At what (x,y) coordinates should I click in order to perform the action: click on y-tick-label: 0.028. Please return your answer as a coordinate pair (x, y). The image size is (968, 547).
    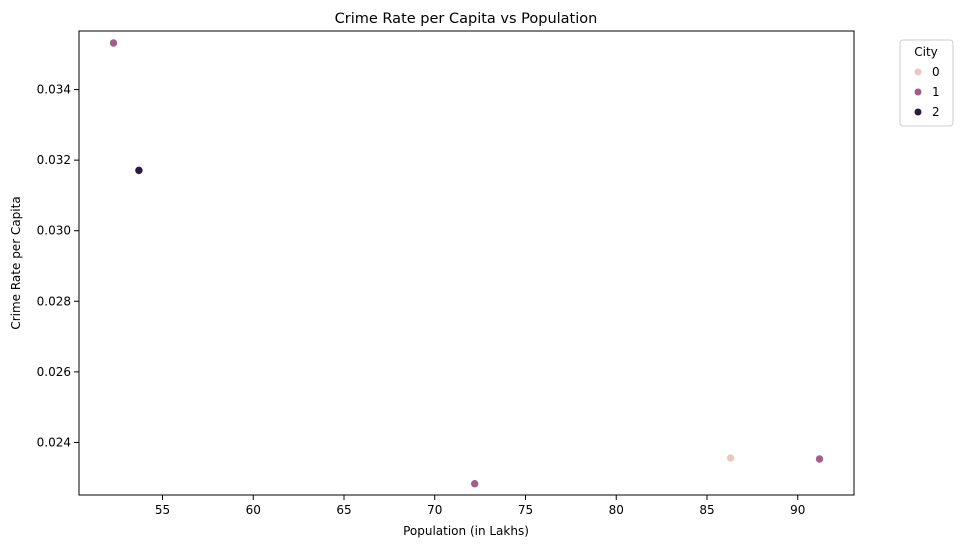
    Looking at the image, I should click on (54, 301).